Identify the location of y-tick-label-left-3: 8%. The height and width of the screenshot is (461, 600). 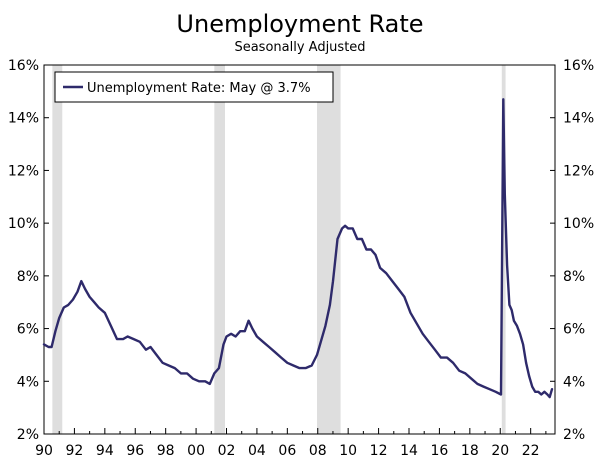
(28, 277).